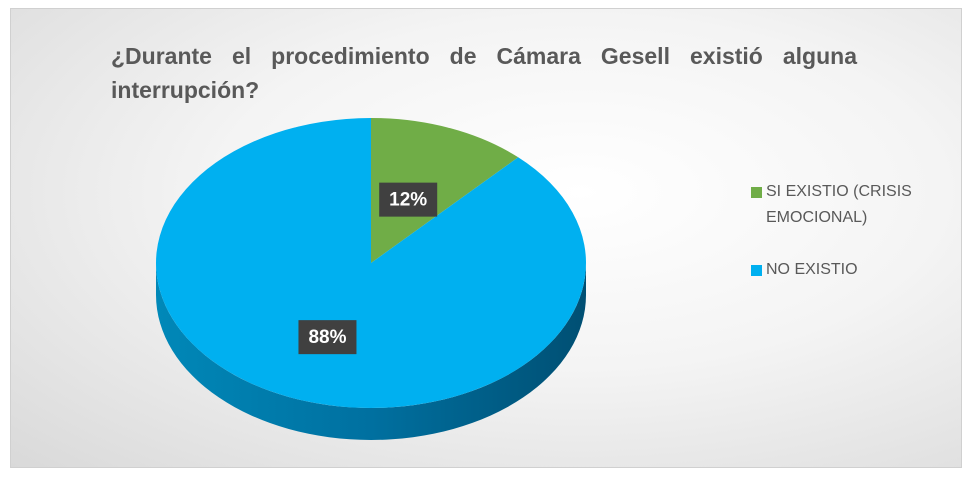 This screenshot has width=965, height=482. I want to click on data-label-text: 88%, so click(327, 337).